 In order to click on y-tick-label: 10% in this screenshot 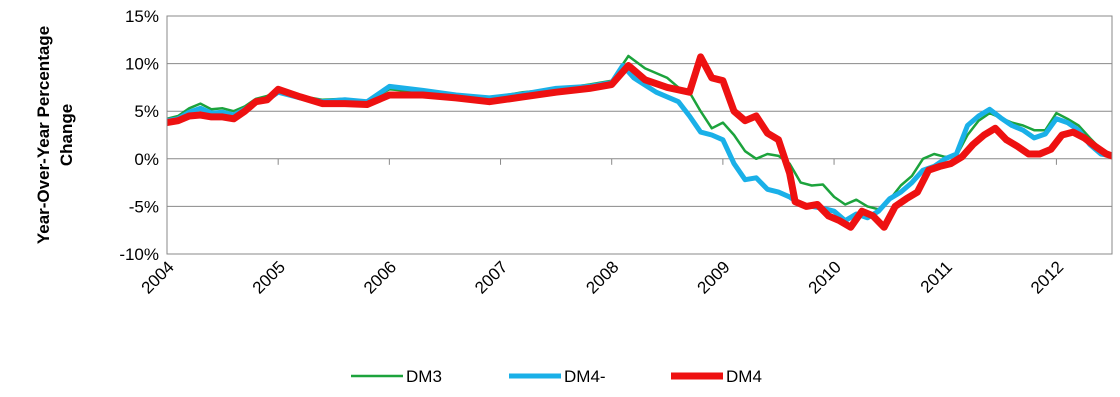, I will do `click(142, 64)`.